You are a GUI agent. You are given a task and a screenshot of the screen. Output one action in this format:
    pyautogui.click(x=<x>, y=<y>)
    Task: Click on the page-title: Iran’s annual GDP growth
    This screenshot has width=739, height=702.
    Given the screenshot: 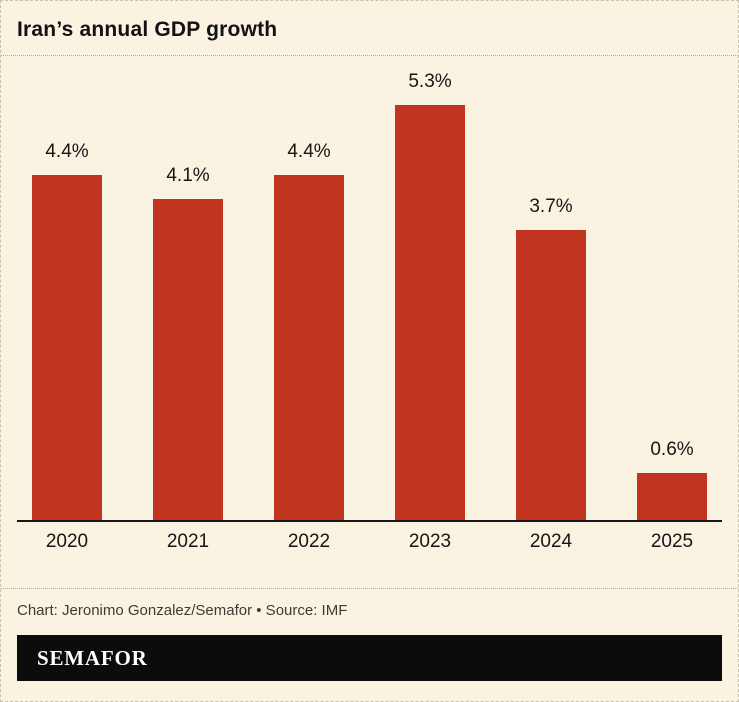 What is the action you would take?
    pyautogui.click(x=147, y=29)
    